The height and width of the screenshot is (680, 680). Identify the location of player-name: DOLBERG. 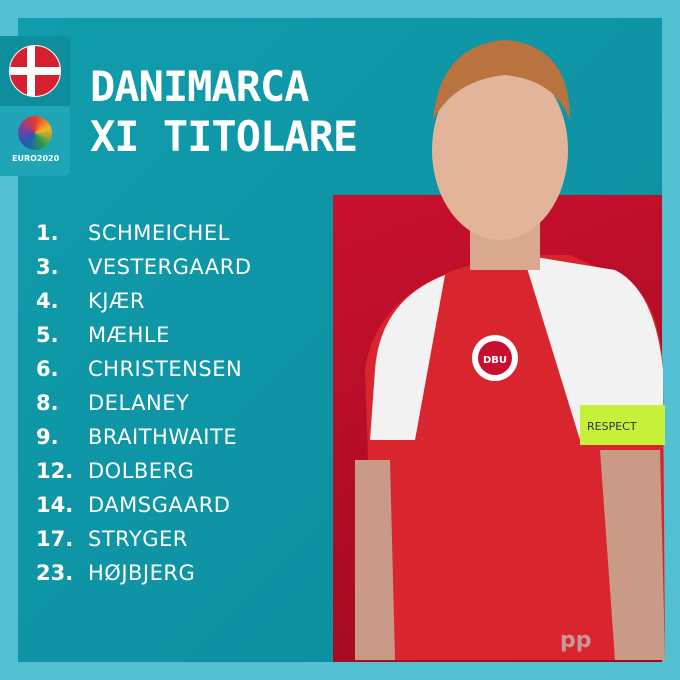
(141, 471).